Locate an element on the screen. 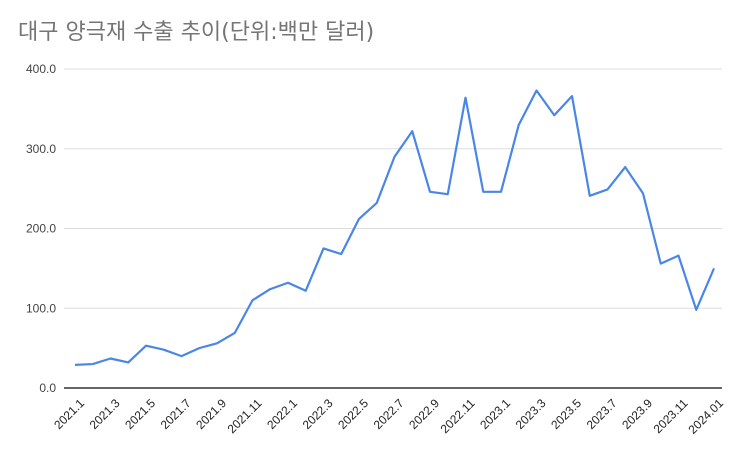 The width and height of the screenshot is (742, 457). x-tick-label: 2021.7 is located at coordinates (176, 414).